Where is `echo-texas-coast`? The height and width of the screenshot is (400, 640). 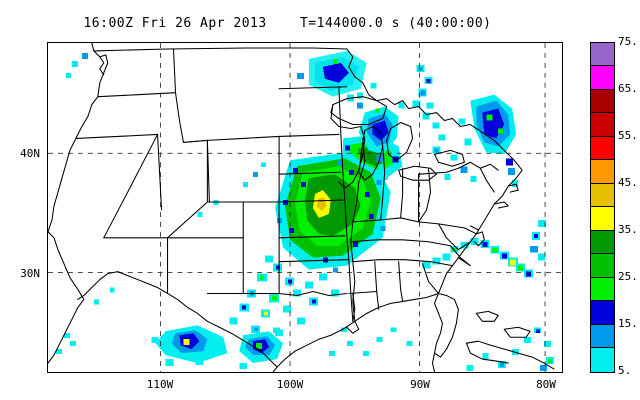 echo-texas-coast is located at coordinates (261, 348).